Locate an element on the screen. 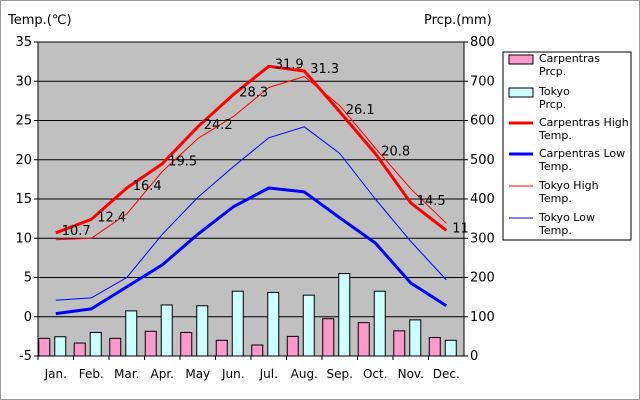 The width and height of the screenshot is (640, 400). x-tick-label: Jun. is located at coordinates (233, 374).